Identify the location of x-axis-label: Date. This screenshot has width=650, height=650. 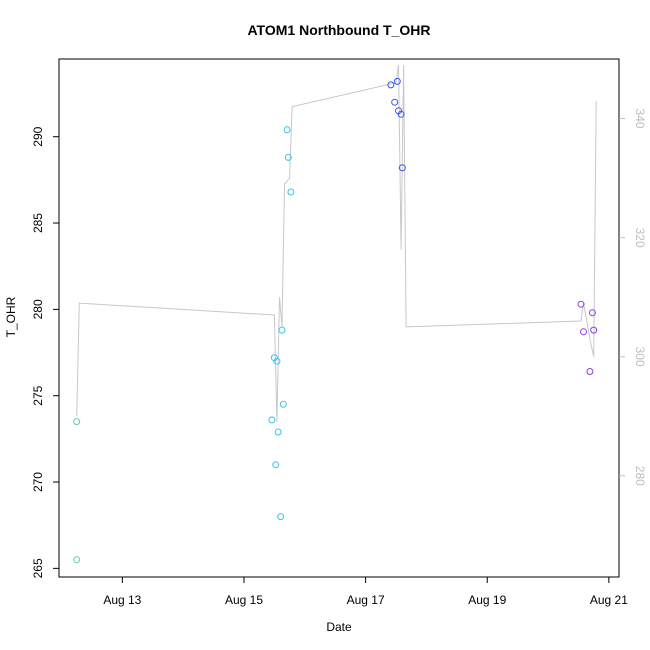
(339, 627).